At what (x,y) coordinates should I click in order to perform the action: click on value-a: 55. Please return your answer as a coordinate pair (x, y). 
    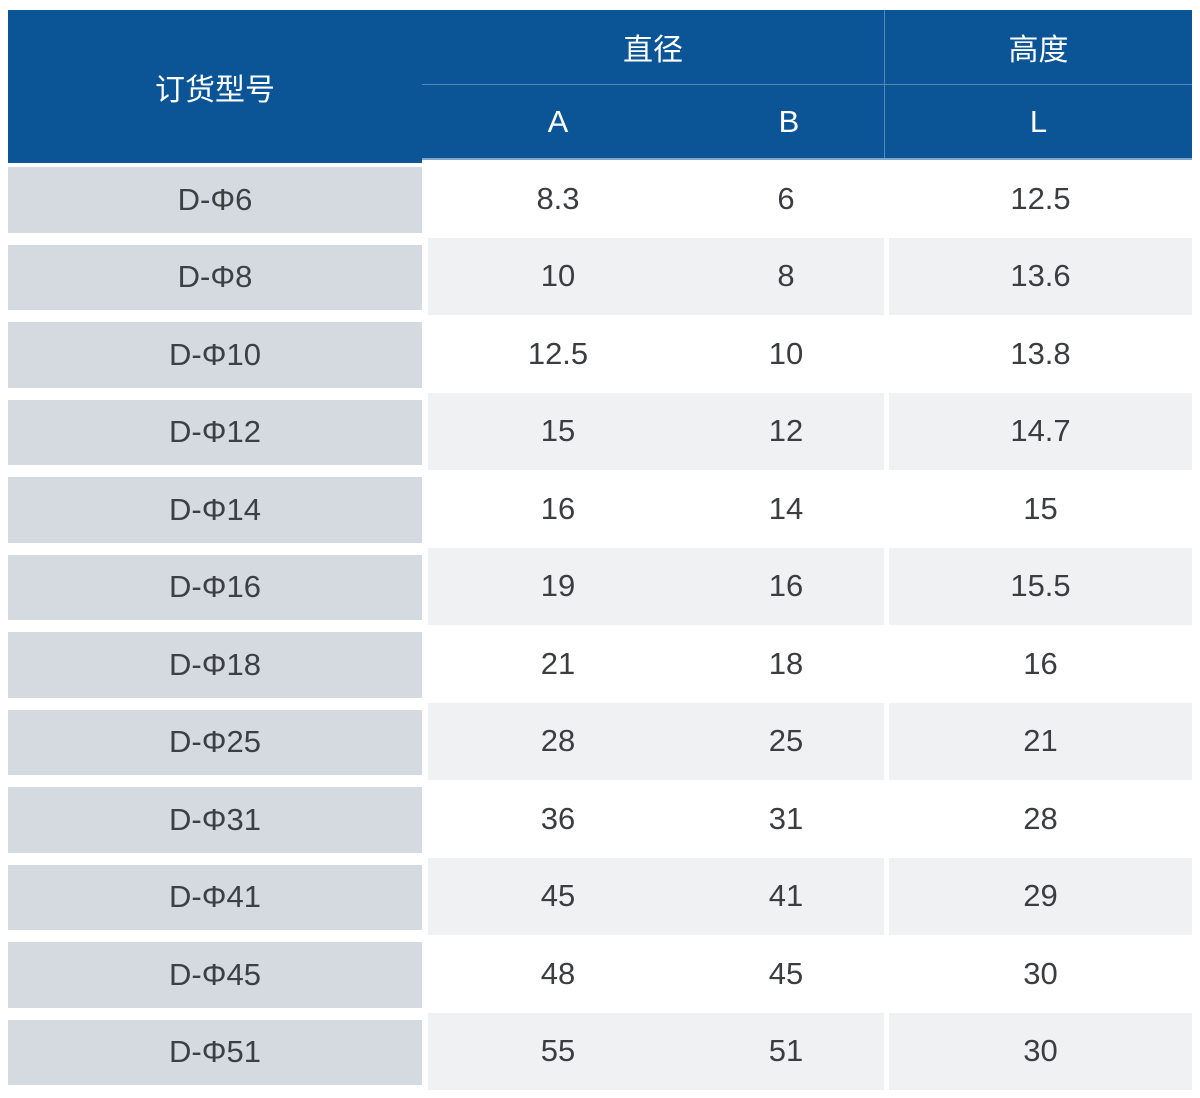
    Looking at the image, I should click on (558, 1051).